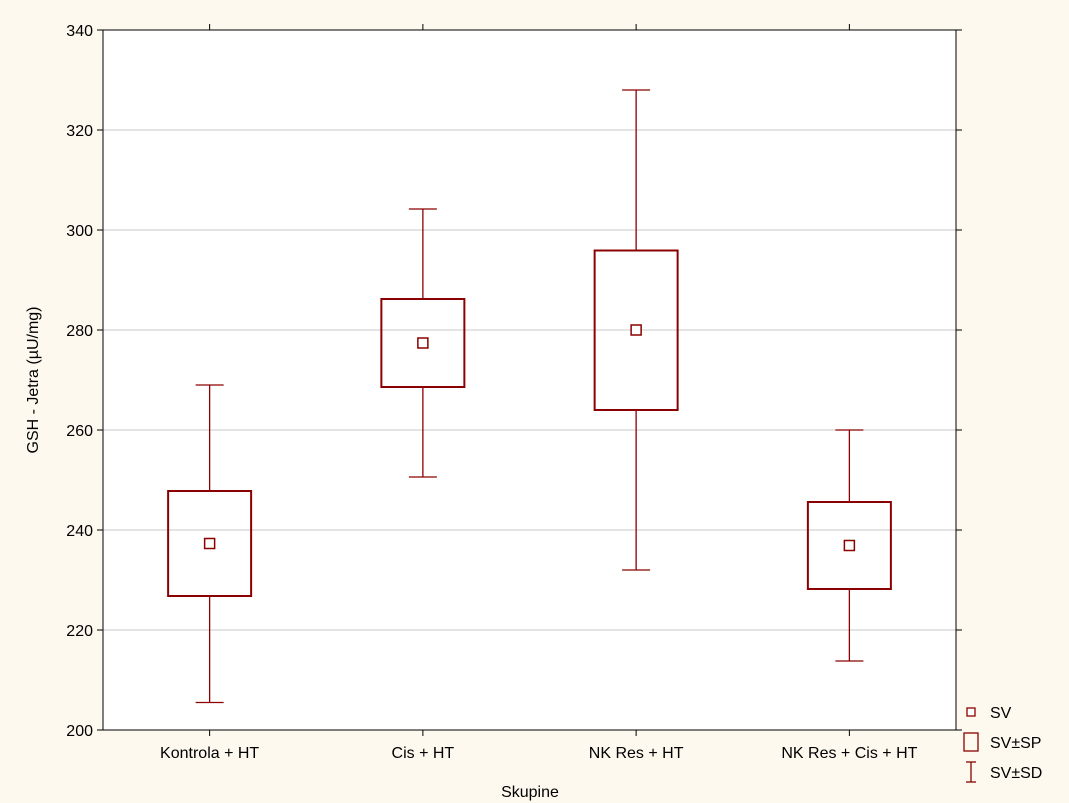 The height and width of the screenshot is (803, 1069). I want to click on y-tick-label: 260, so click(79, 431).